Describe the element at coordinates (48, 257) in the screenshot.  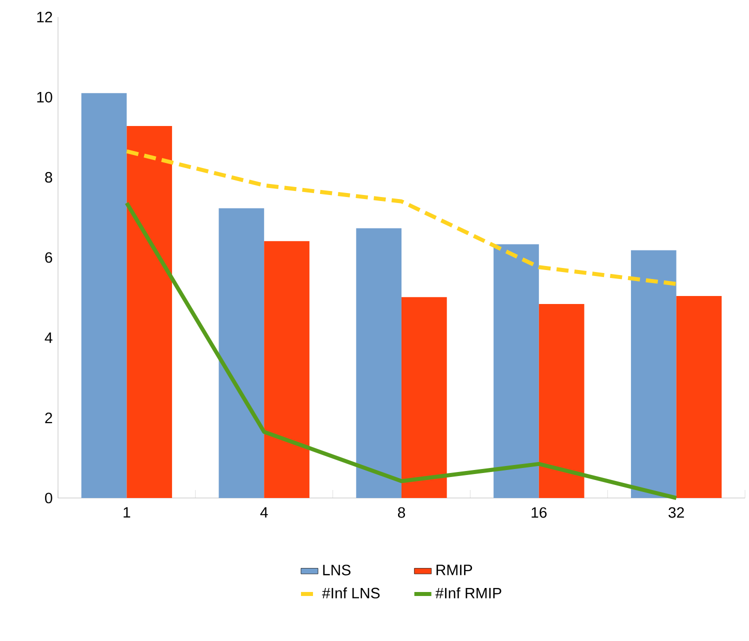
I see `y-tick-label: 6` at that location.